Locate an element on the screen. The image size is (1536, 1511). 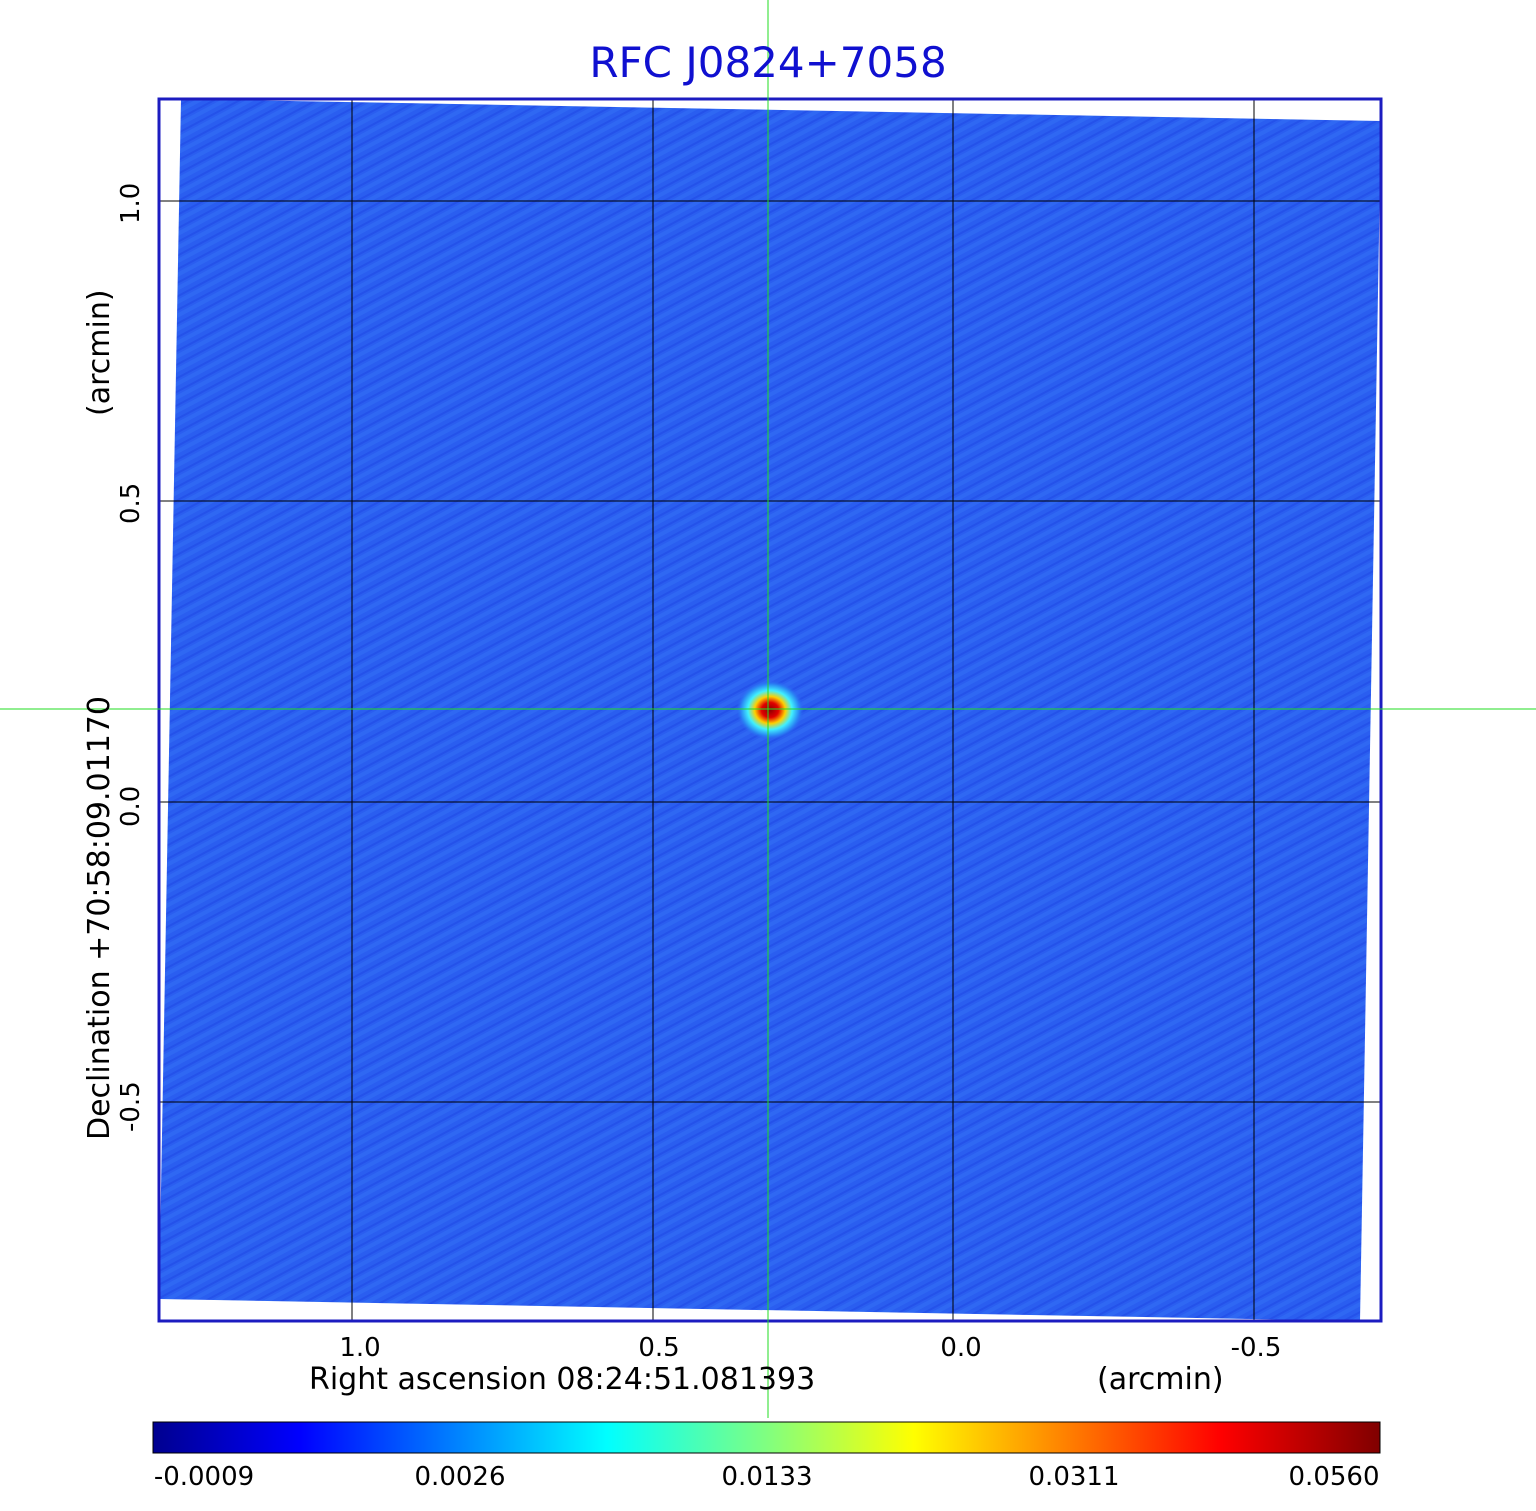
y-axis-unit: (arcmin) is located at coordinates (99, 352).